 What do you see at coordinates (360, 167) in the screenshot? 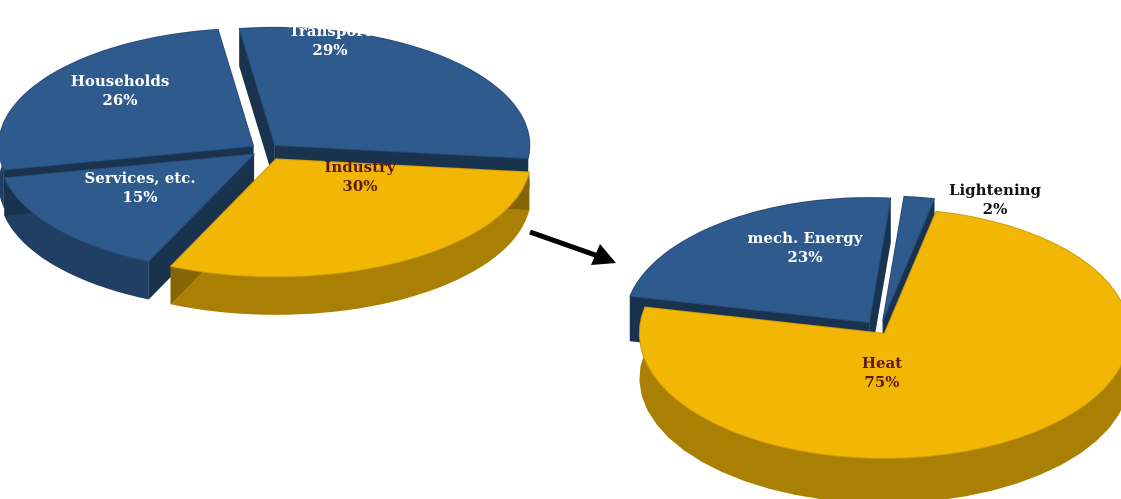
I see `slice-label-industry: Industry` at bounding box center [360, 167].